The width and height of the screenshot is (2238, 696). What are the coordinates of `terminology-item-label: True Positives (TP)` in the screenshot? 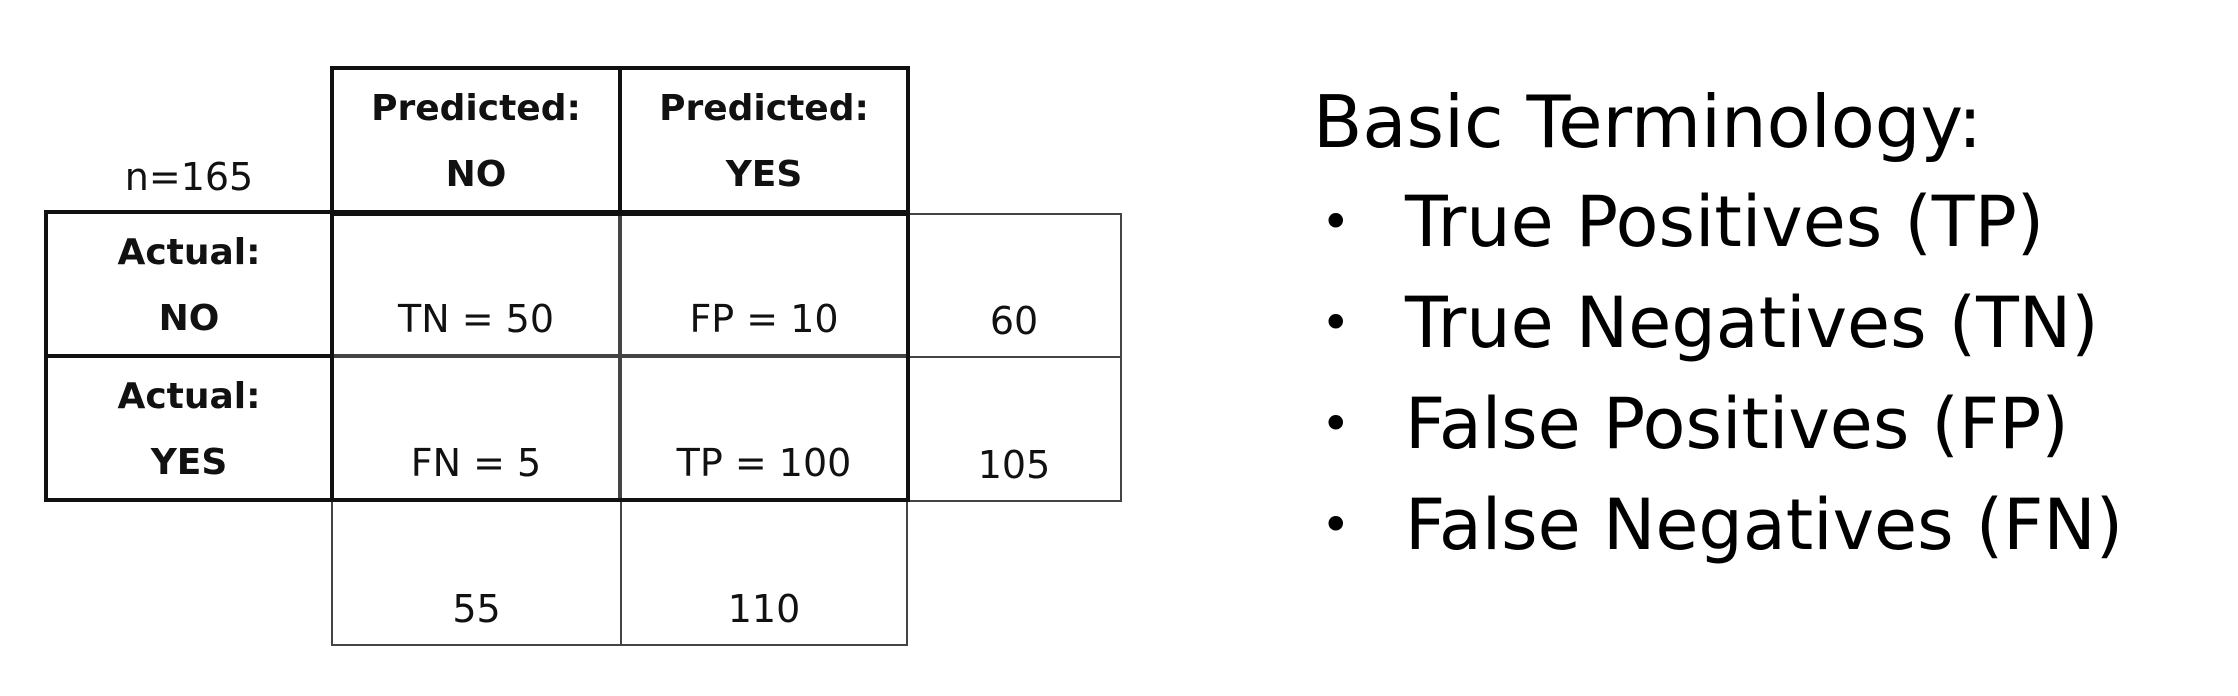 It's located at (1725, 222).